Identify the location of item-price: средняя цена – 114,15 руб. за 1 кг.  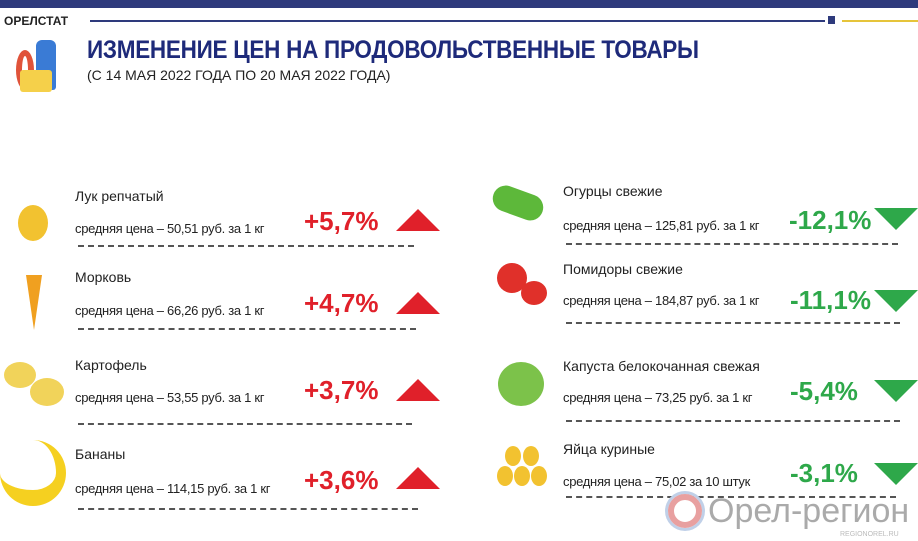
(173, 488).